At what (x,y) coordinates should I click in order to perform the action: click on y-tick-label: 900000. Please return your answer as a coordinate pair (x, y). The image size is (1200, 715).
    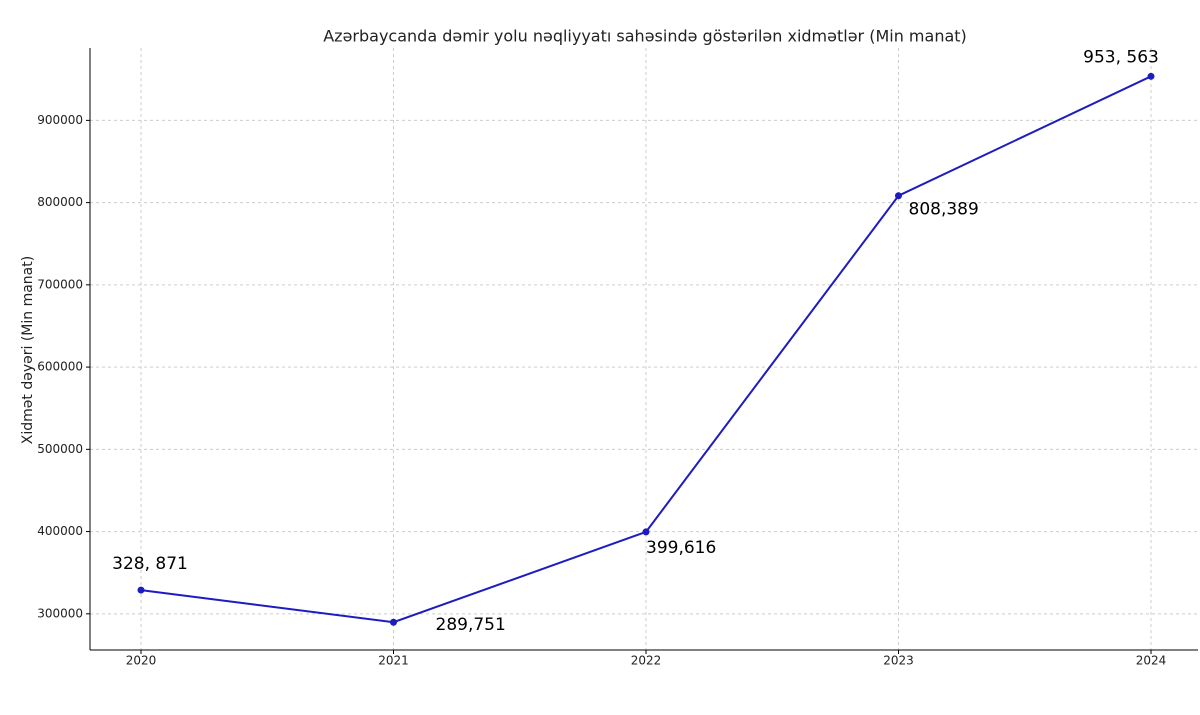
    Looking at the image, I should click on (60, 120).